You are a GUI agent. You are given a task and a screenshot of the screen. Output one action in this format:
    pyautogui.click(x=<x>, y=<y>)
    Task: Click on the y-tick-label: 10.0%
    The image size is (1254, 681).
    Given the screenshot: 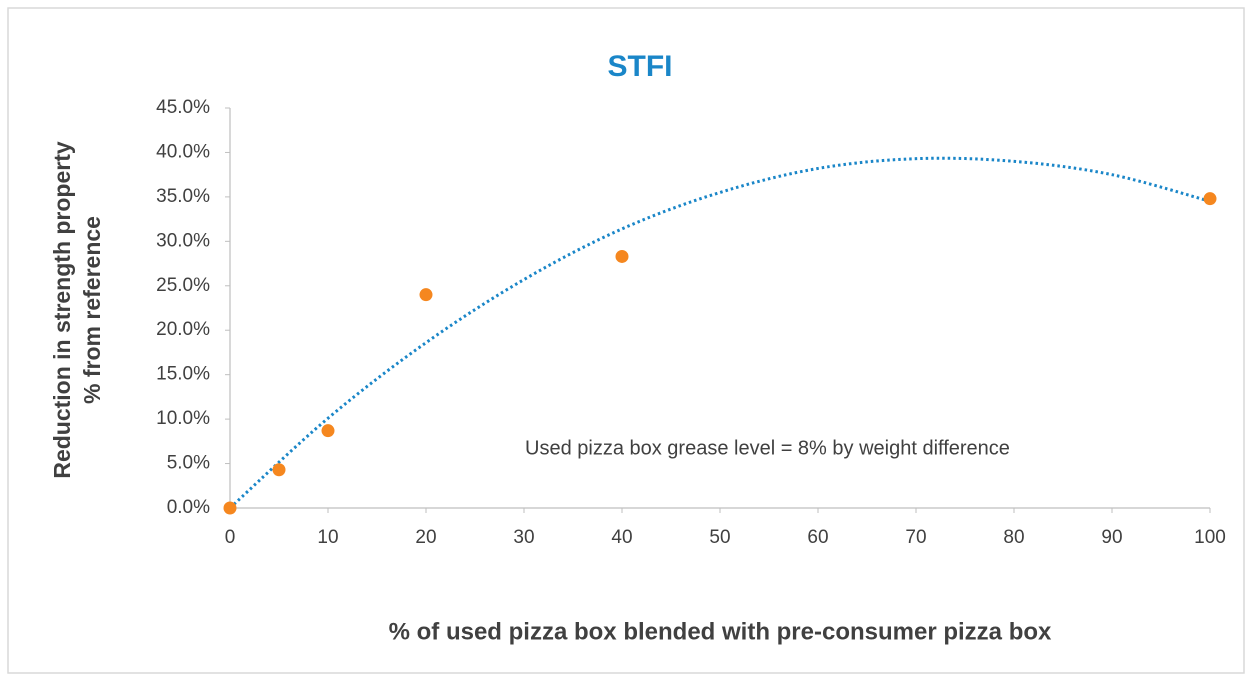 What is the action you would take?
    pyautogui.click(x=183, y=418)
    